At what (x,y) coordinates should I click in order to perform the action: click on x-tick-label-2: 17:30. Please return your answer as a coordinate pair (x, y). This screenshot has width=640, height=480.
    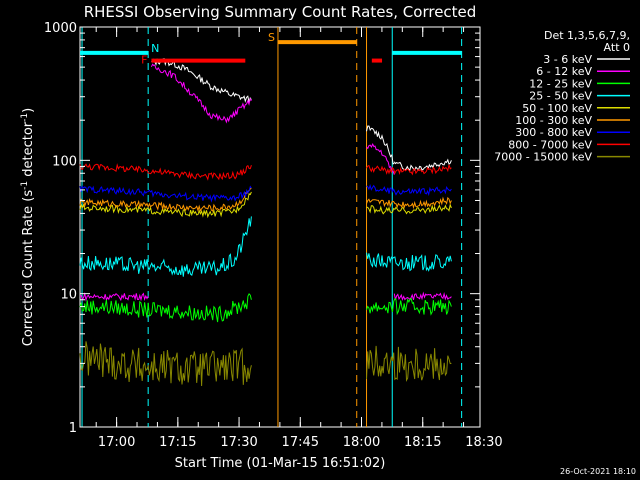
    Looking at the image, I should click on (238, 442).